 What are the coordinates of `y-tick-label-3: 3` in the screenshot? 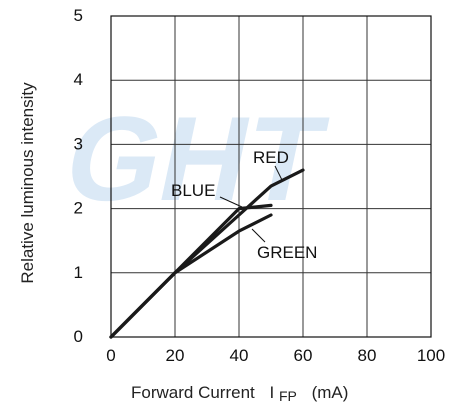 It's located at (78, 143).